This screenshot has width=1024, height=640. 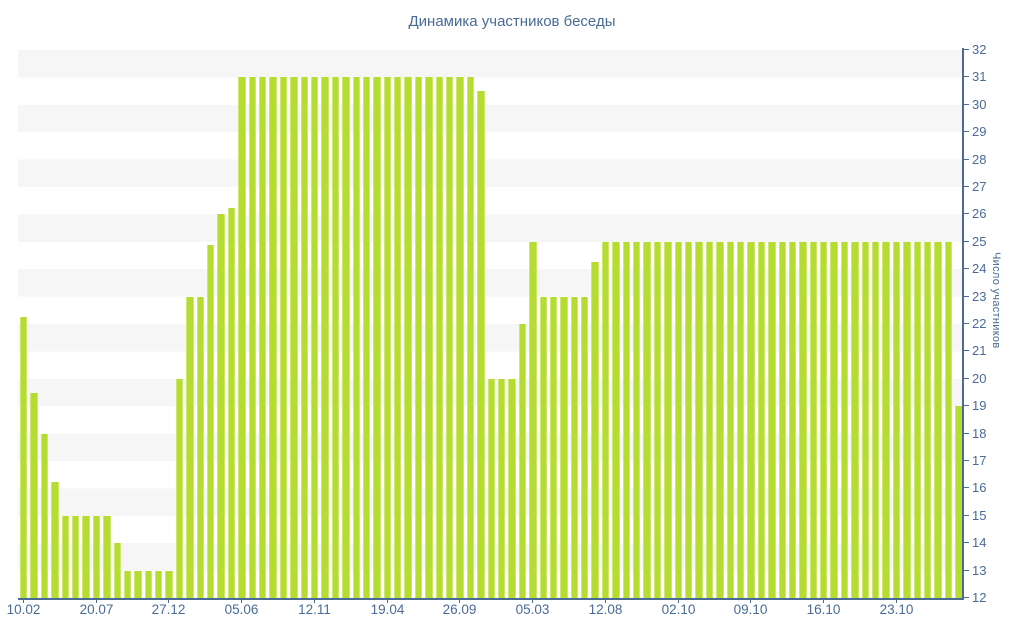 I want to click on y-tick-label: 32, so click(x=979, y=50).